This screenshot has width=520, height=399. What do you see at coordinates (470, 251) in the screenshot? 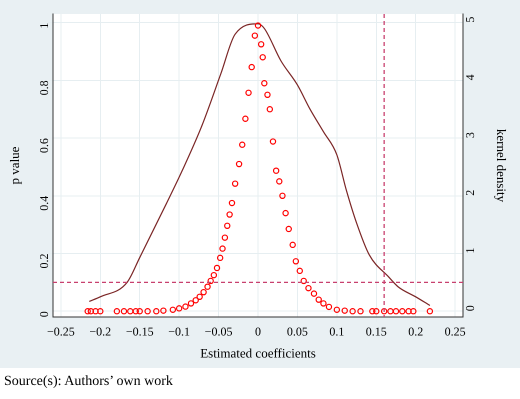
I see `y2-tick-label: 1` at bounding box center [470, 251].